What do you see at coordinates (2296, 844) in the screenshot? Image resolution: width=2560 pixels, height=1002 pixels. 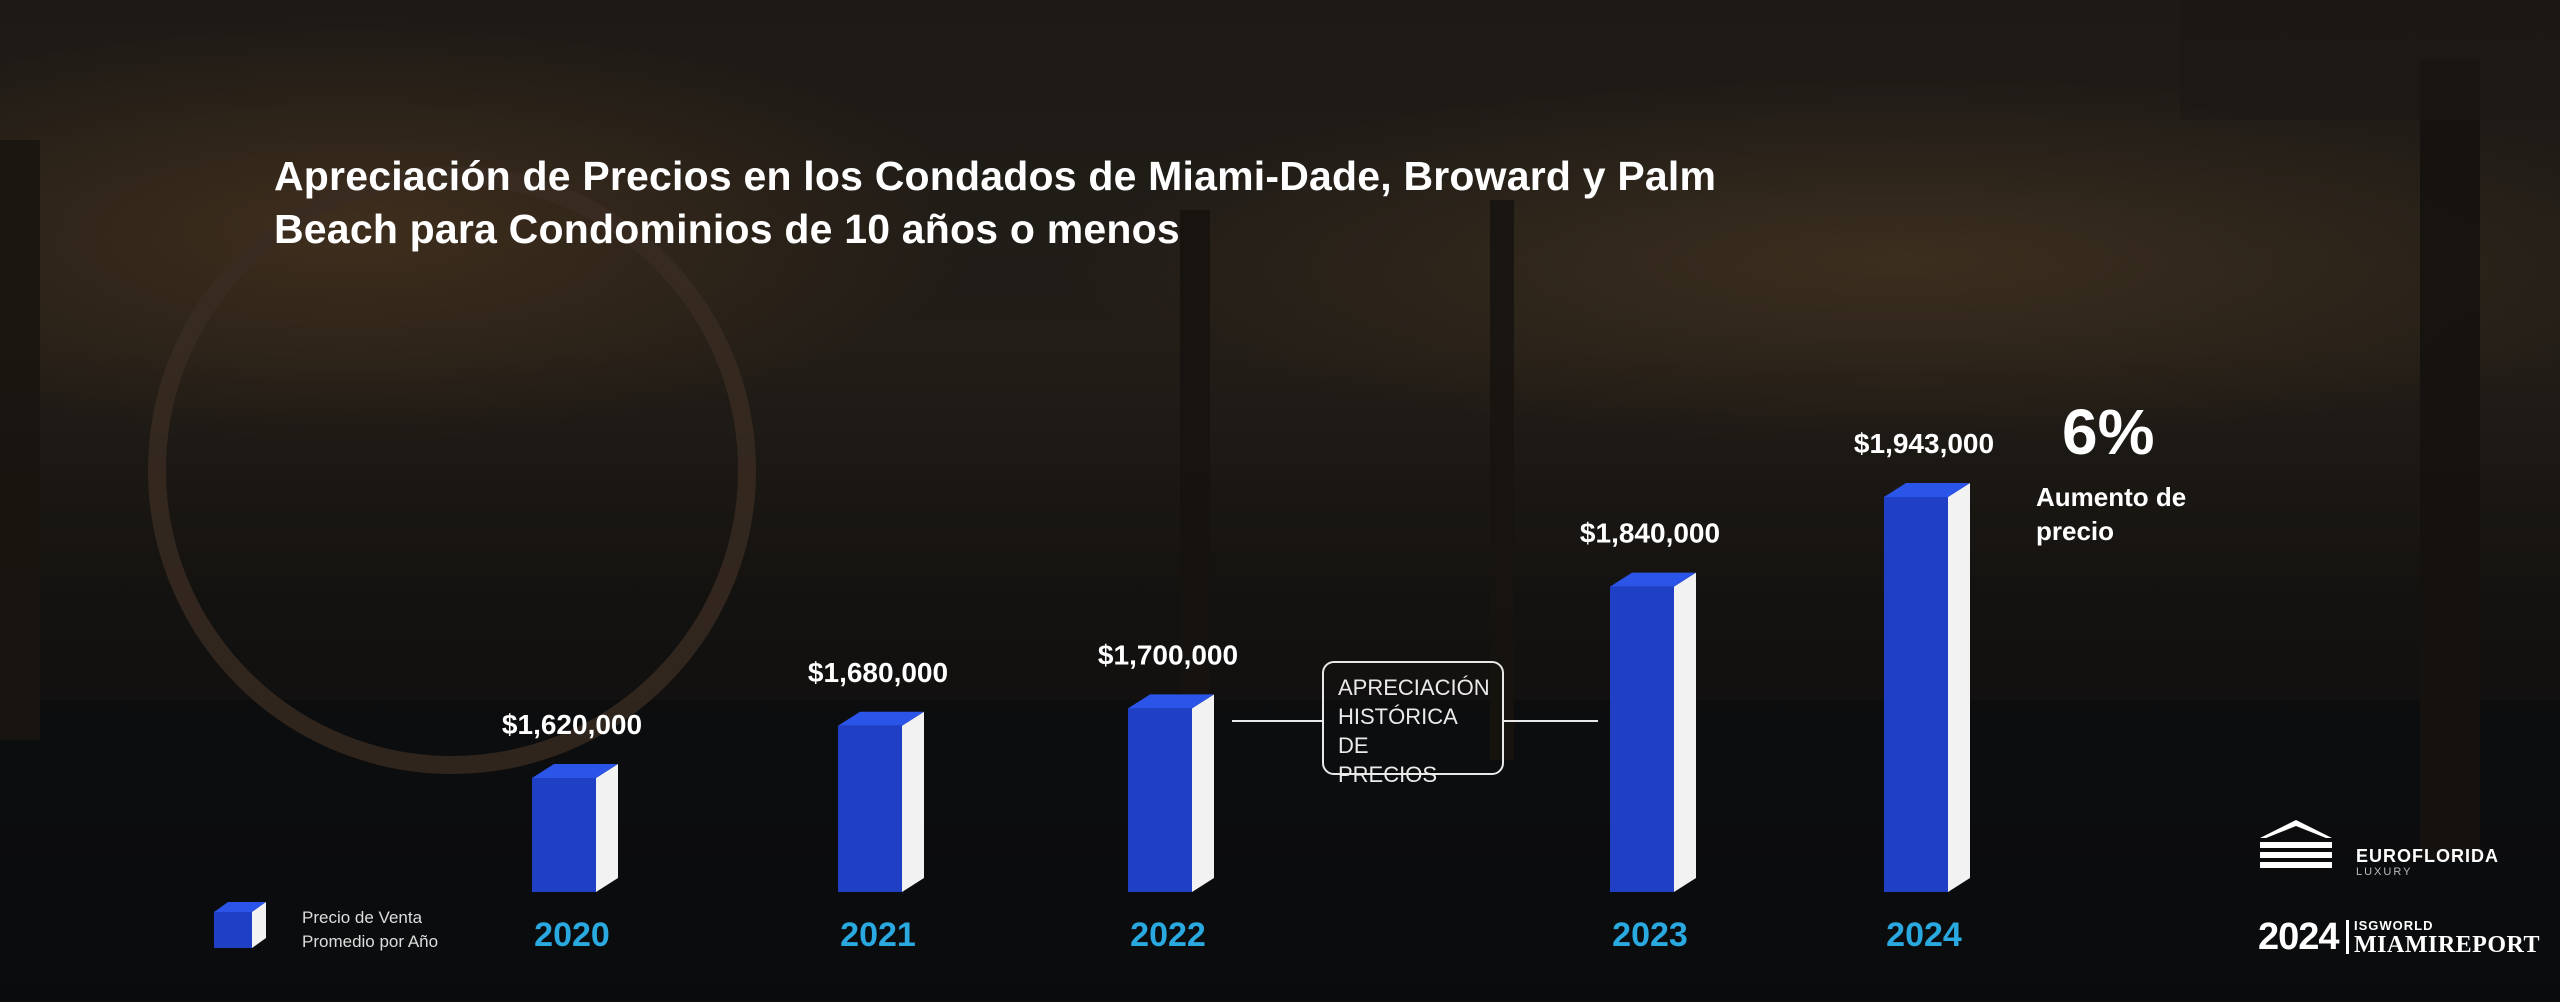 I see `building-logo-icon` at bounding box center [2296, 844].